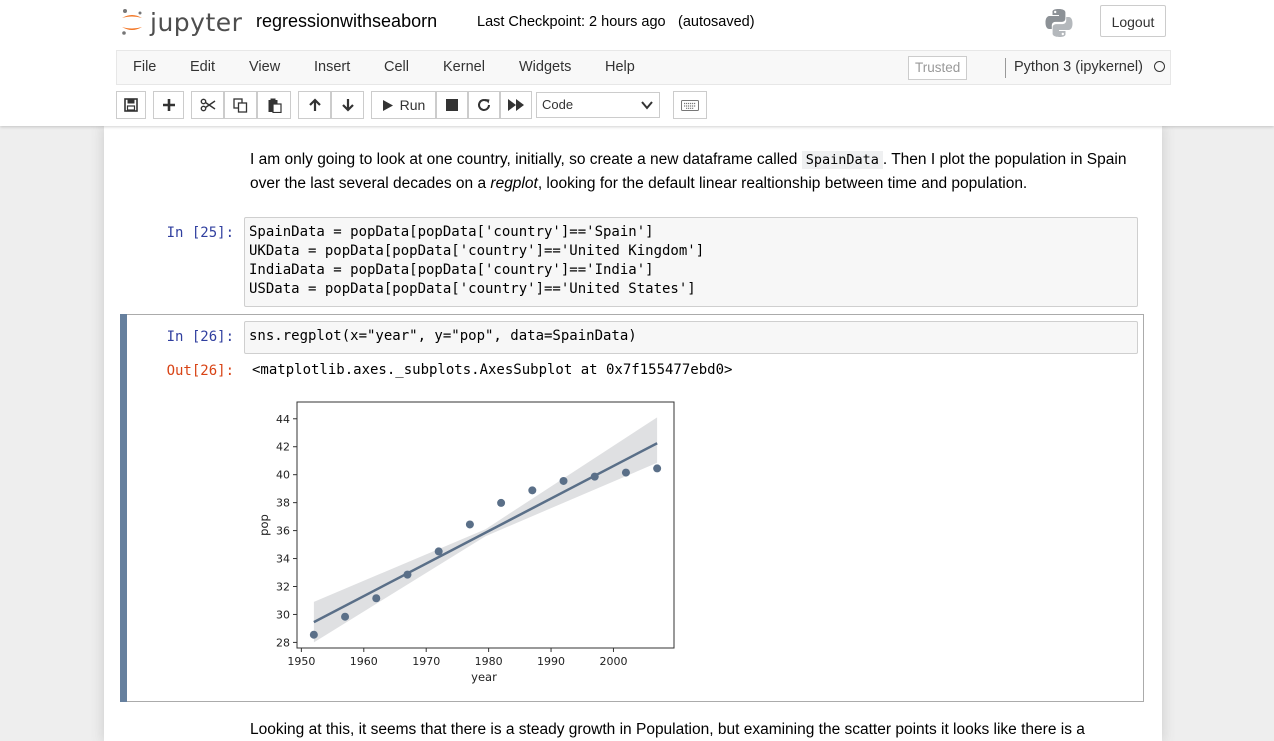  Describe the element at coordinates (283, 447) in the screenshot. I see `y-tick-label: 42` at that location.